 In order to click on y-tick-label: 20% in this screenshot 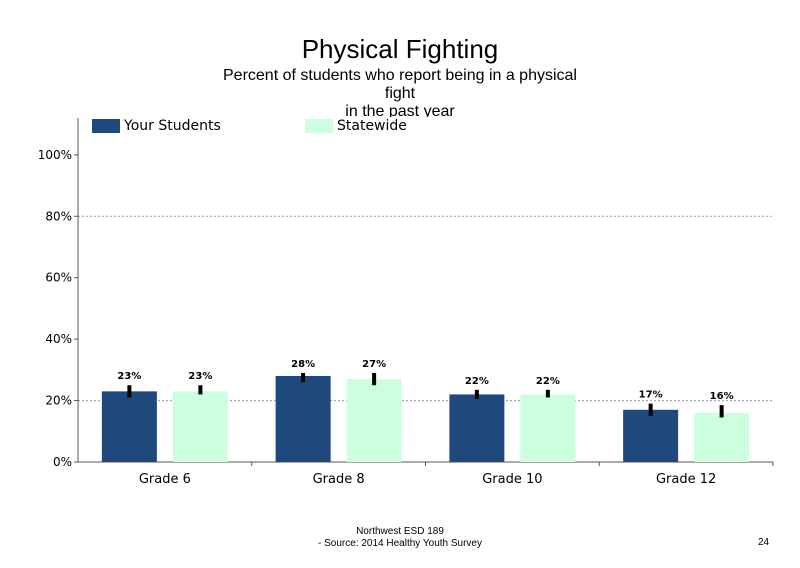, I will do `click(58, 401)`.